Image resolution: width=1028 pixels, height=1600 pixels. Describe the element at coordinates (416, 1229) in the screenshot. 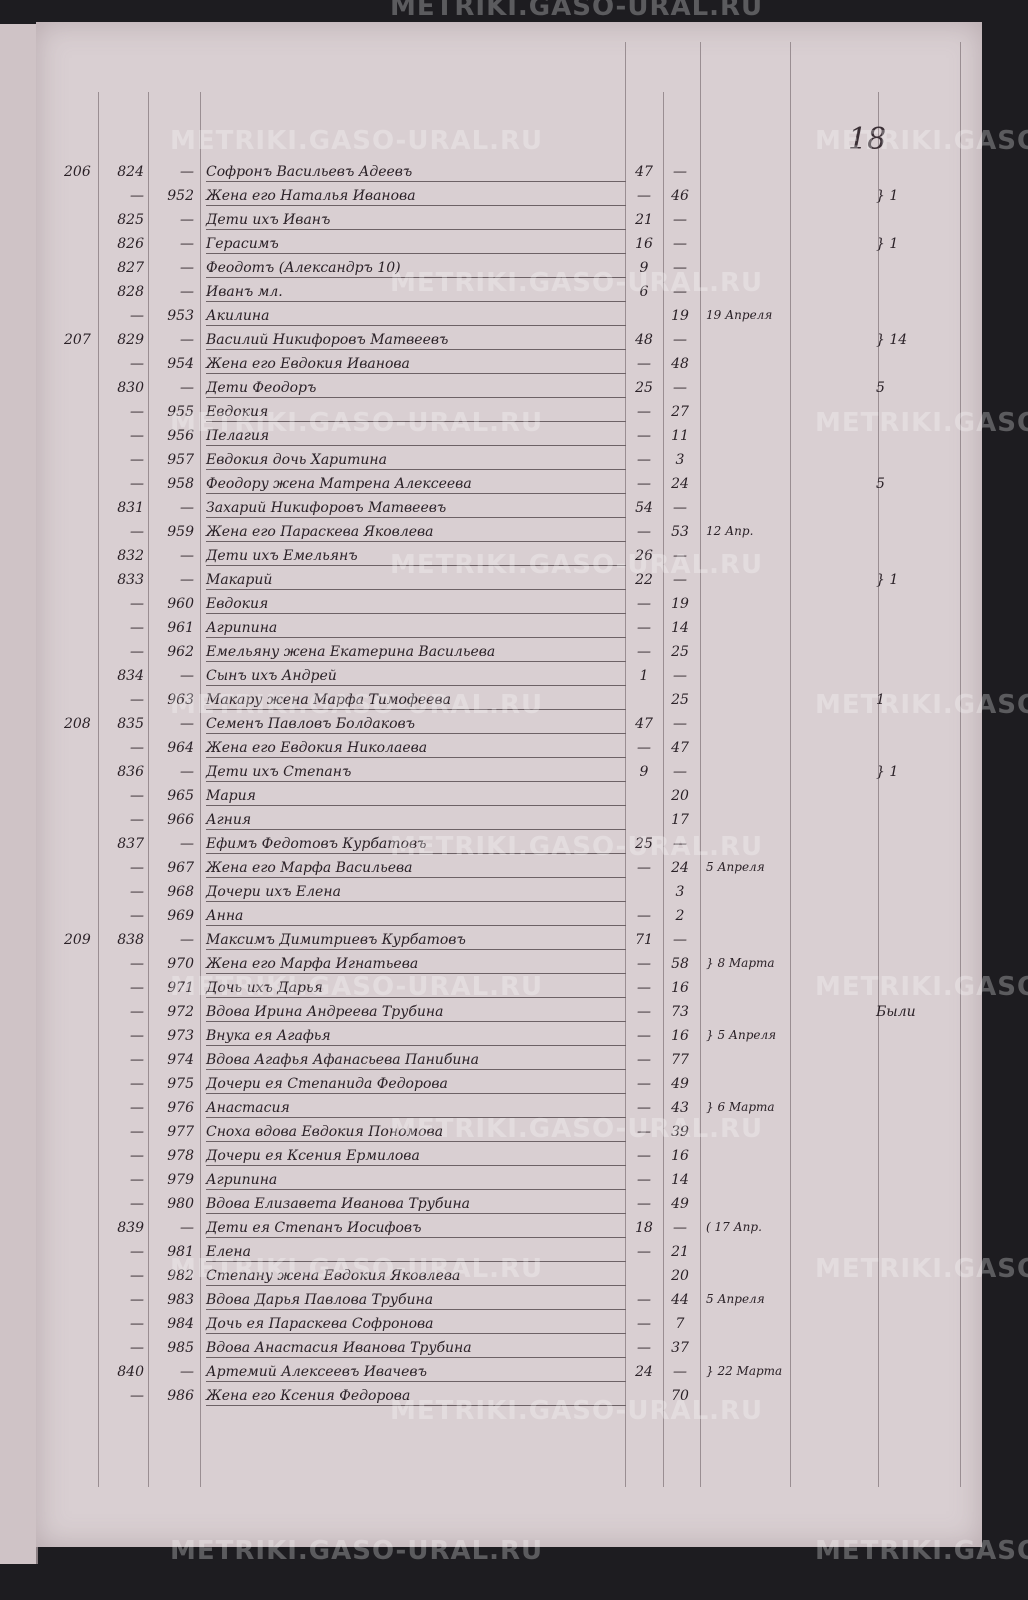

I see `person-name: Дети ея Степанъ Иосифовъ` at that location.